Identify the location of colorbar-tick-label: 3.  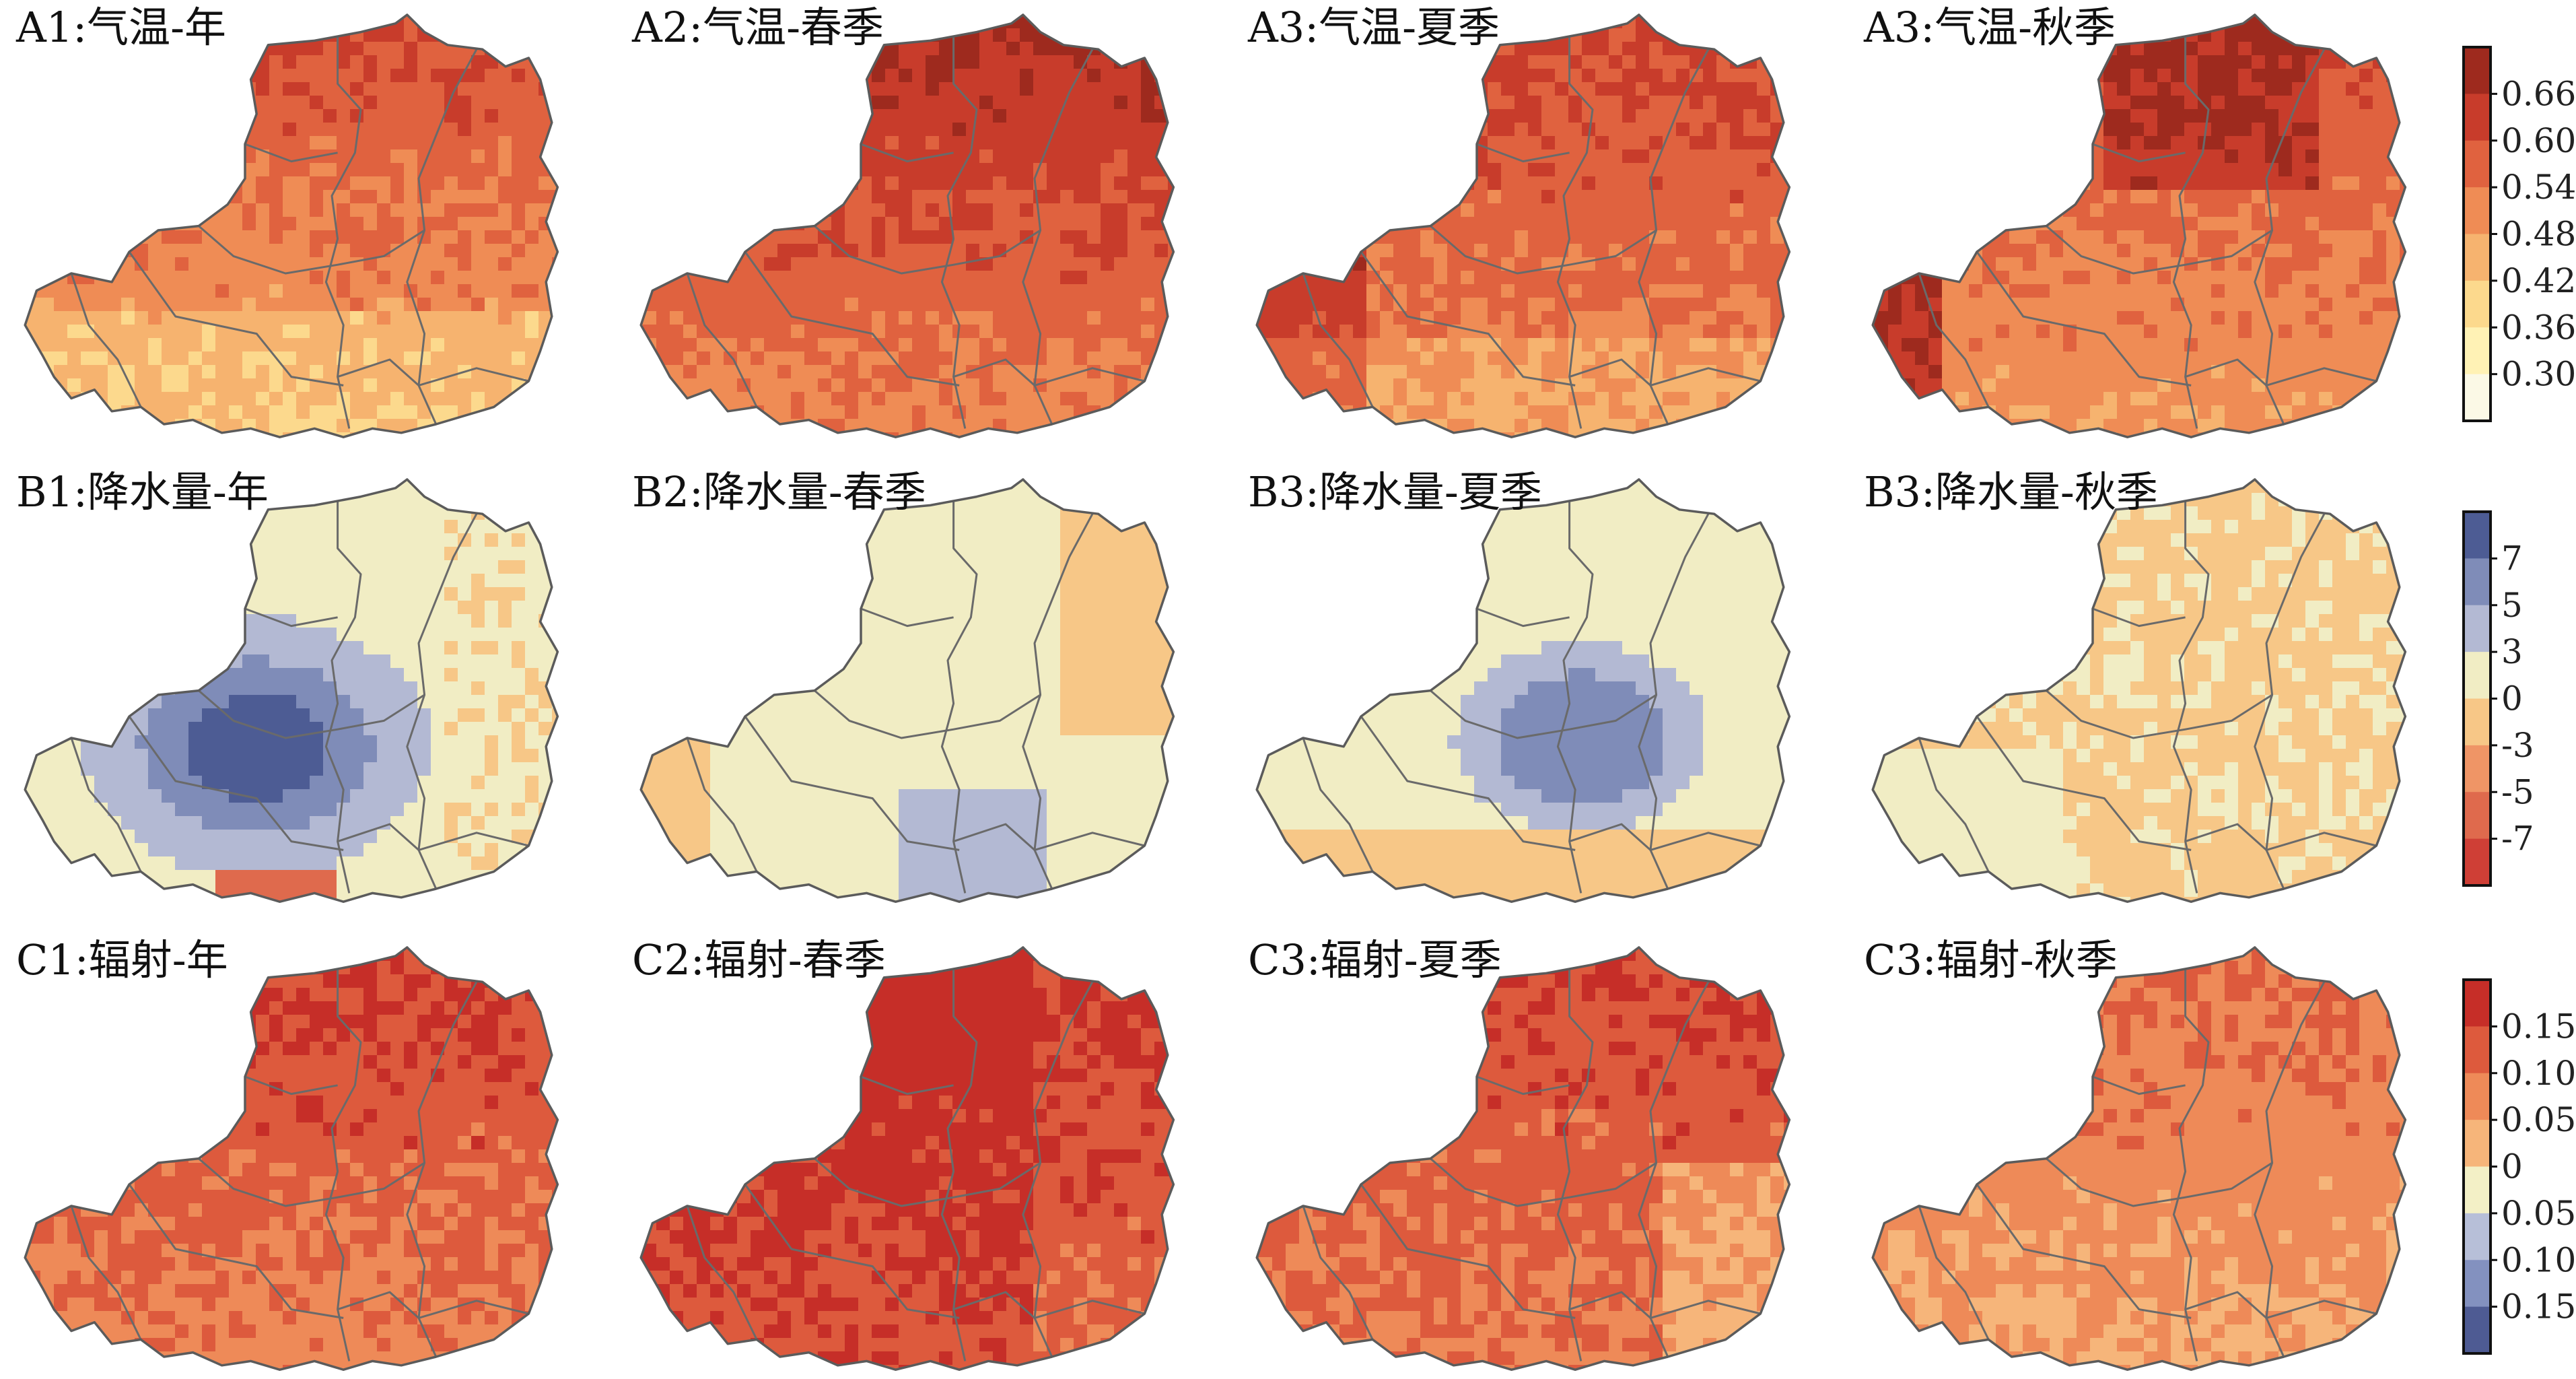
(2512, 651).